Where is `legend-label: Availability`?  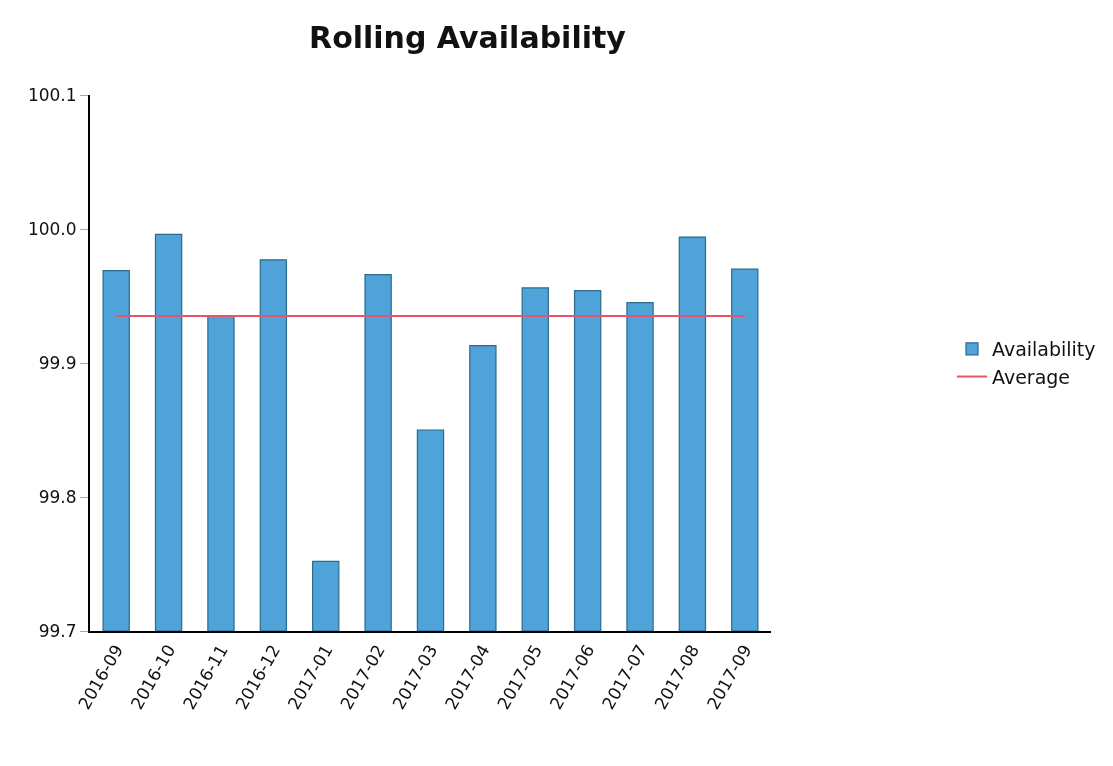
legend-label: Availability is located at coordinates (1044, 349).